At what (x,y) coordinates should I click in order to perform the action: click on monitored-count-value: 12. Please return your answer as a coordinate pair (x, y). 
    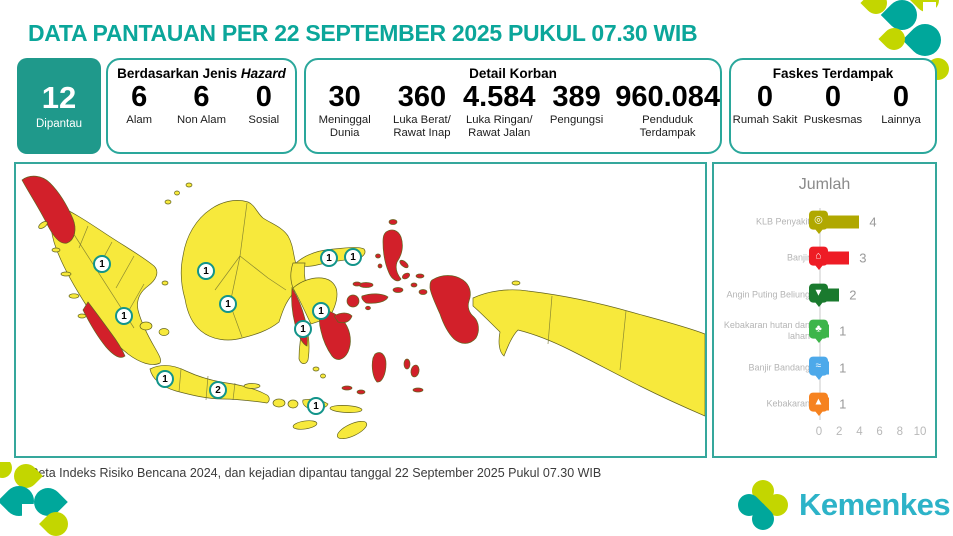
    Looking at the image, I should click on (59, 98).